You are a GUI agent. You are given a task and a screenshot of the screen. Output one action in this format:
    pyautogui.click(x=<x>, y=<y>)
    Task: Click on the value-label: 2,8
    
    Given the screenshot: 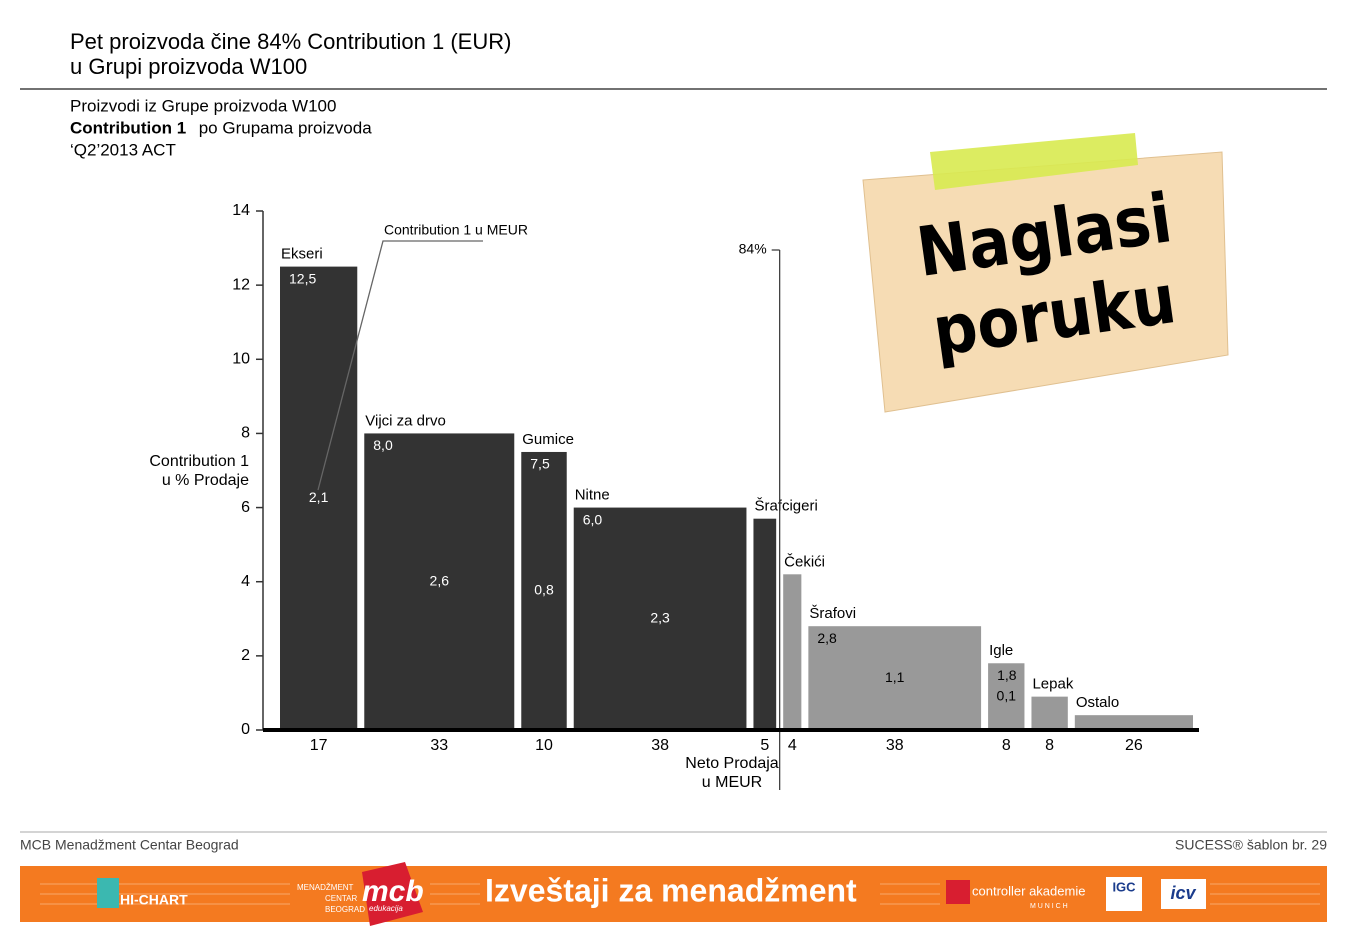 What is the action you would take?
    pyautogui.click(x=827, y=638)
    